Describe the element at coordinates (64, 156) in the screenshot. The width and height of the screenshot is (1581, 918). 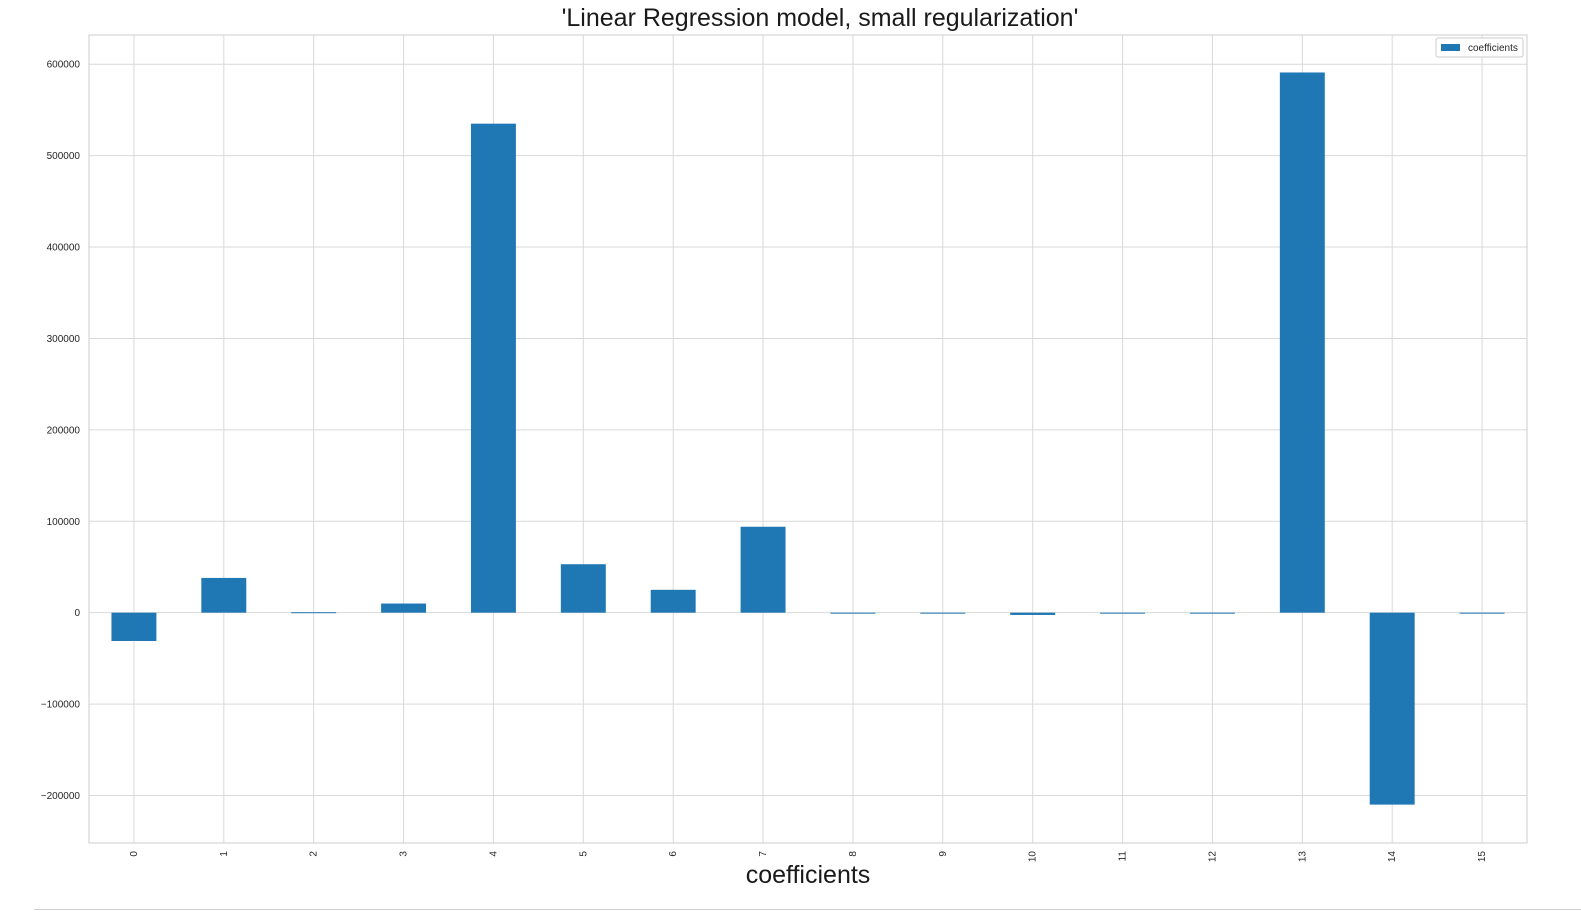
I see `y-tick-label: 500000` at that location.